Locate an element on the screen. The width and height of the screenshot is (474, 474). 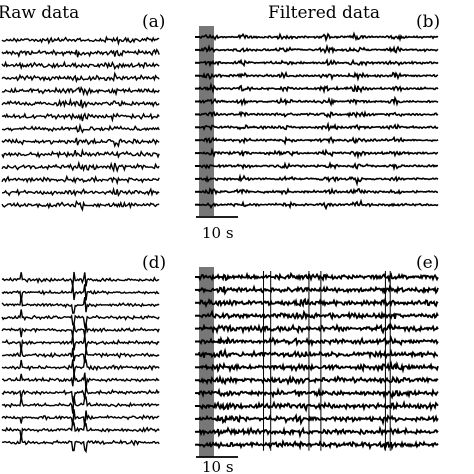
highlight-band-e is located at coordinates (206, 362).